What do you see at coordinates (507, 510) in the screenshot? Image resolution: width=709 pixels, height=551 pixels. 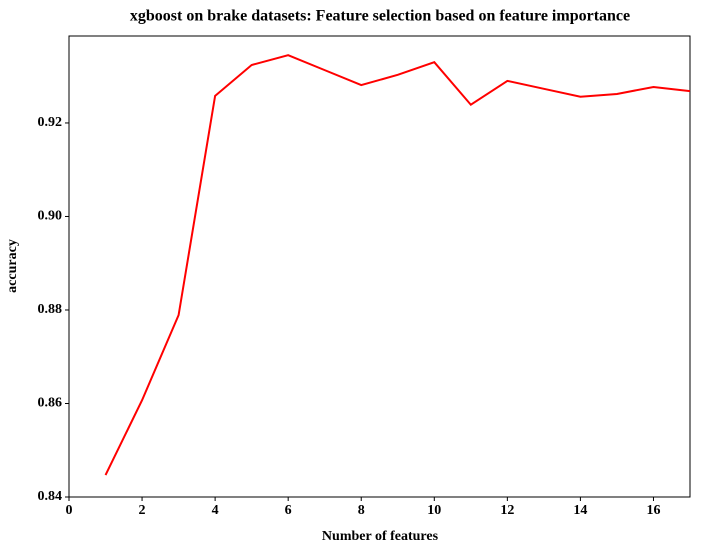 I see `x-tick-label: 12` at bounding box center [507, 510].